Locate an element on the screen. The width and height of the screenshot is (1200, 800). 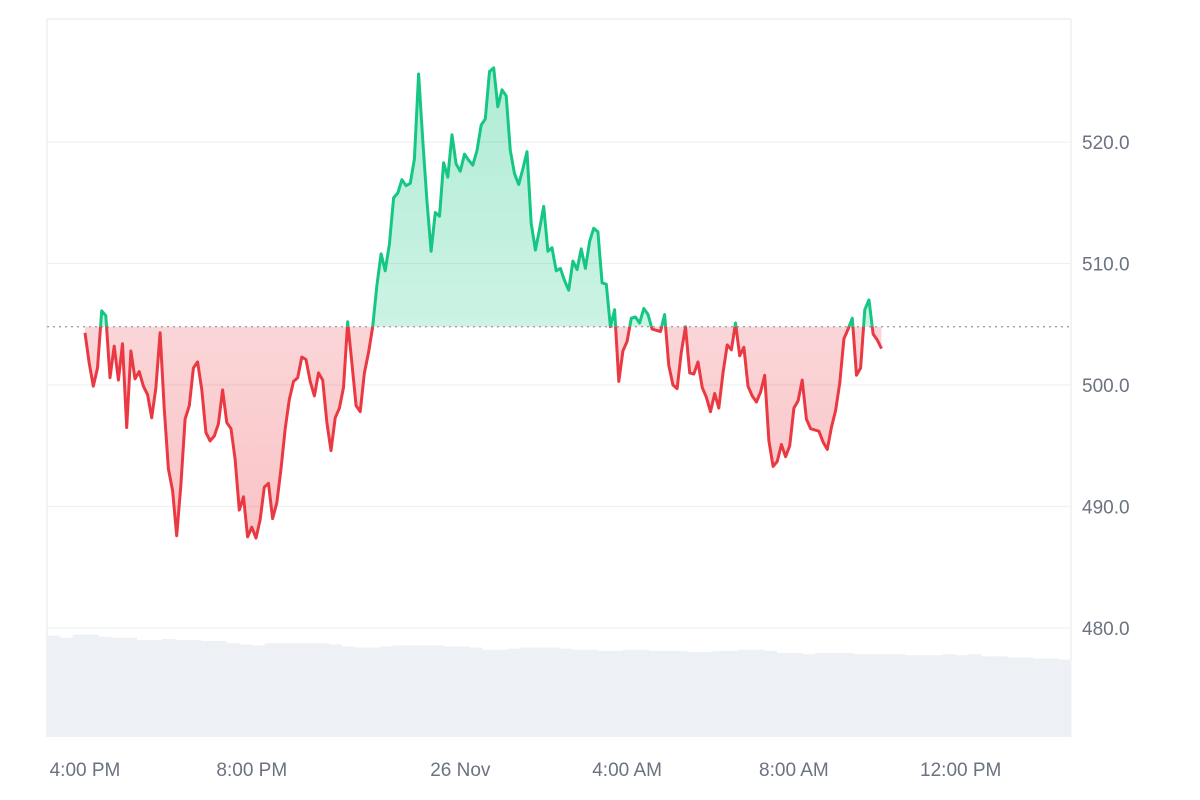
x-tick-label: 4:00 AM is located at coordinates (627, 770).